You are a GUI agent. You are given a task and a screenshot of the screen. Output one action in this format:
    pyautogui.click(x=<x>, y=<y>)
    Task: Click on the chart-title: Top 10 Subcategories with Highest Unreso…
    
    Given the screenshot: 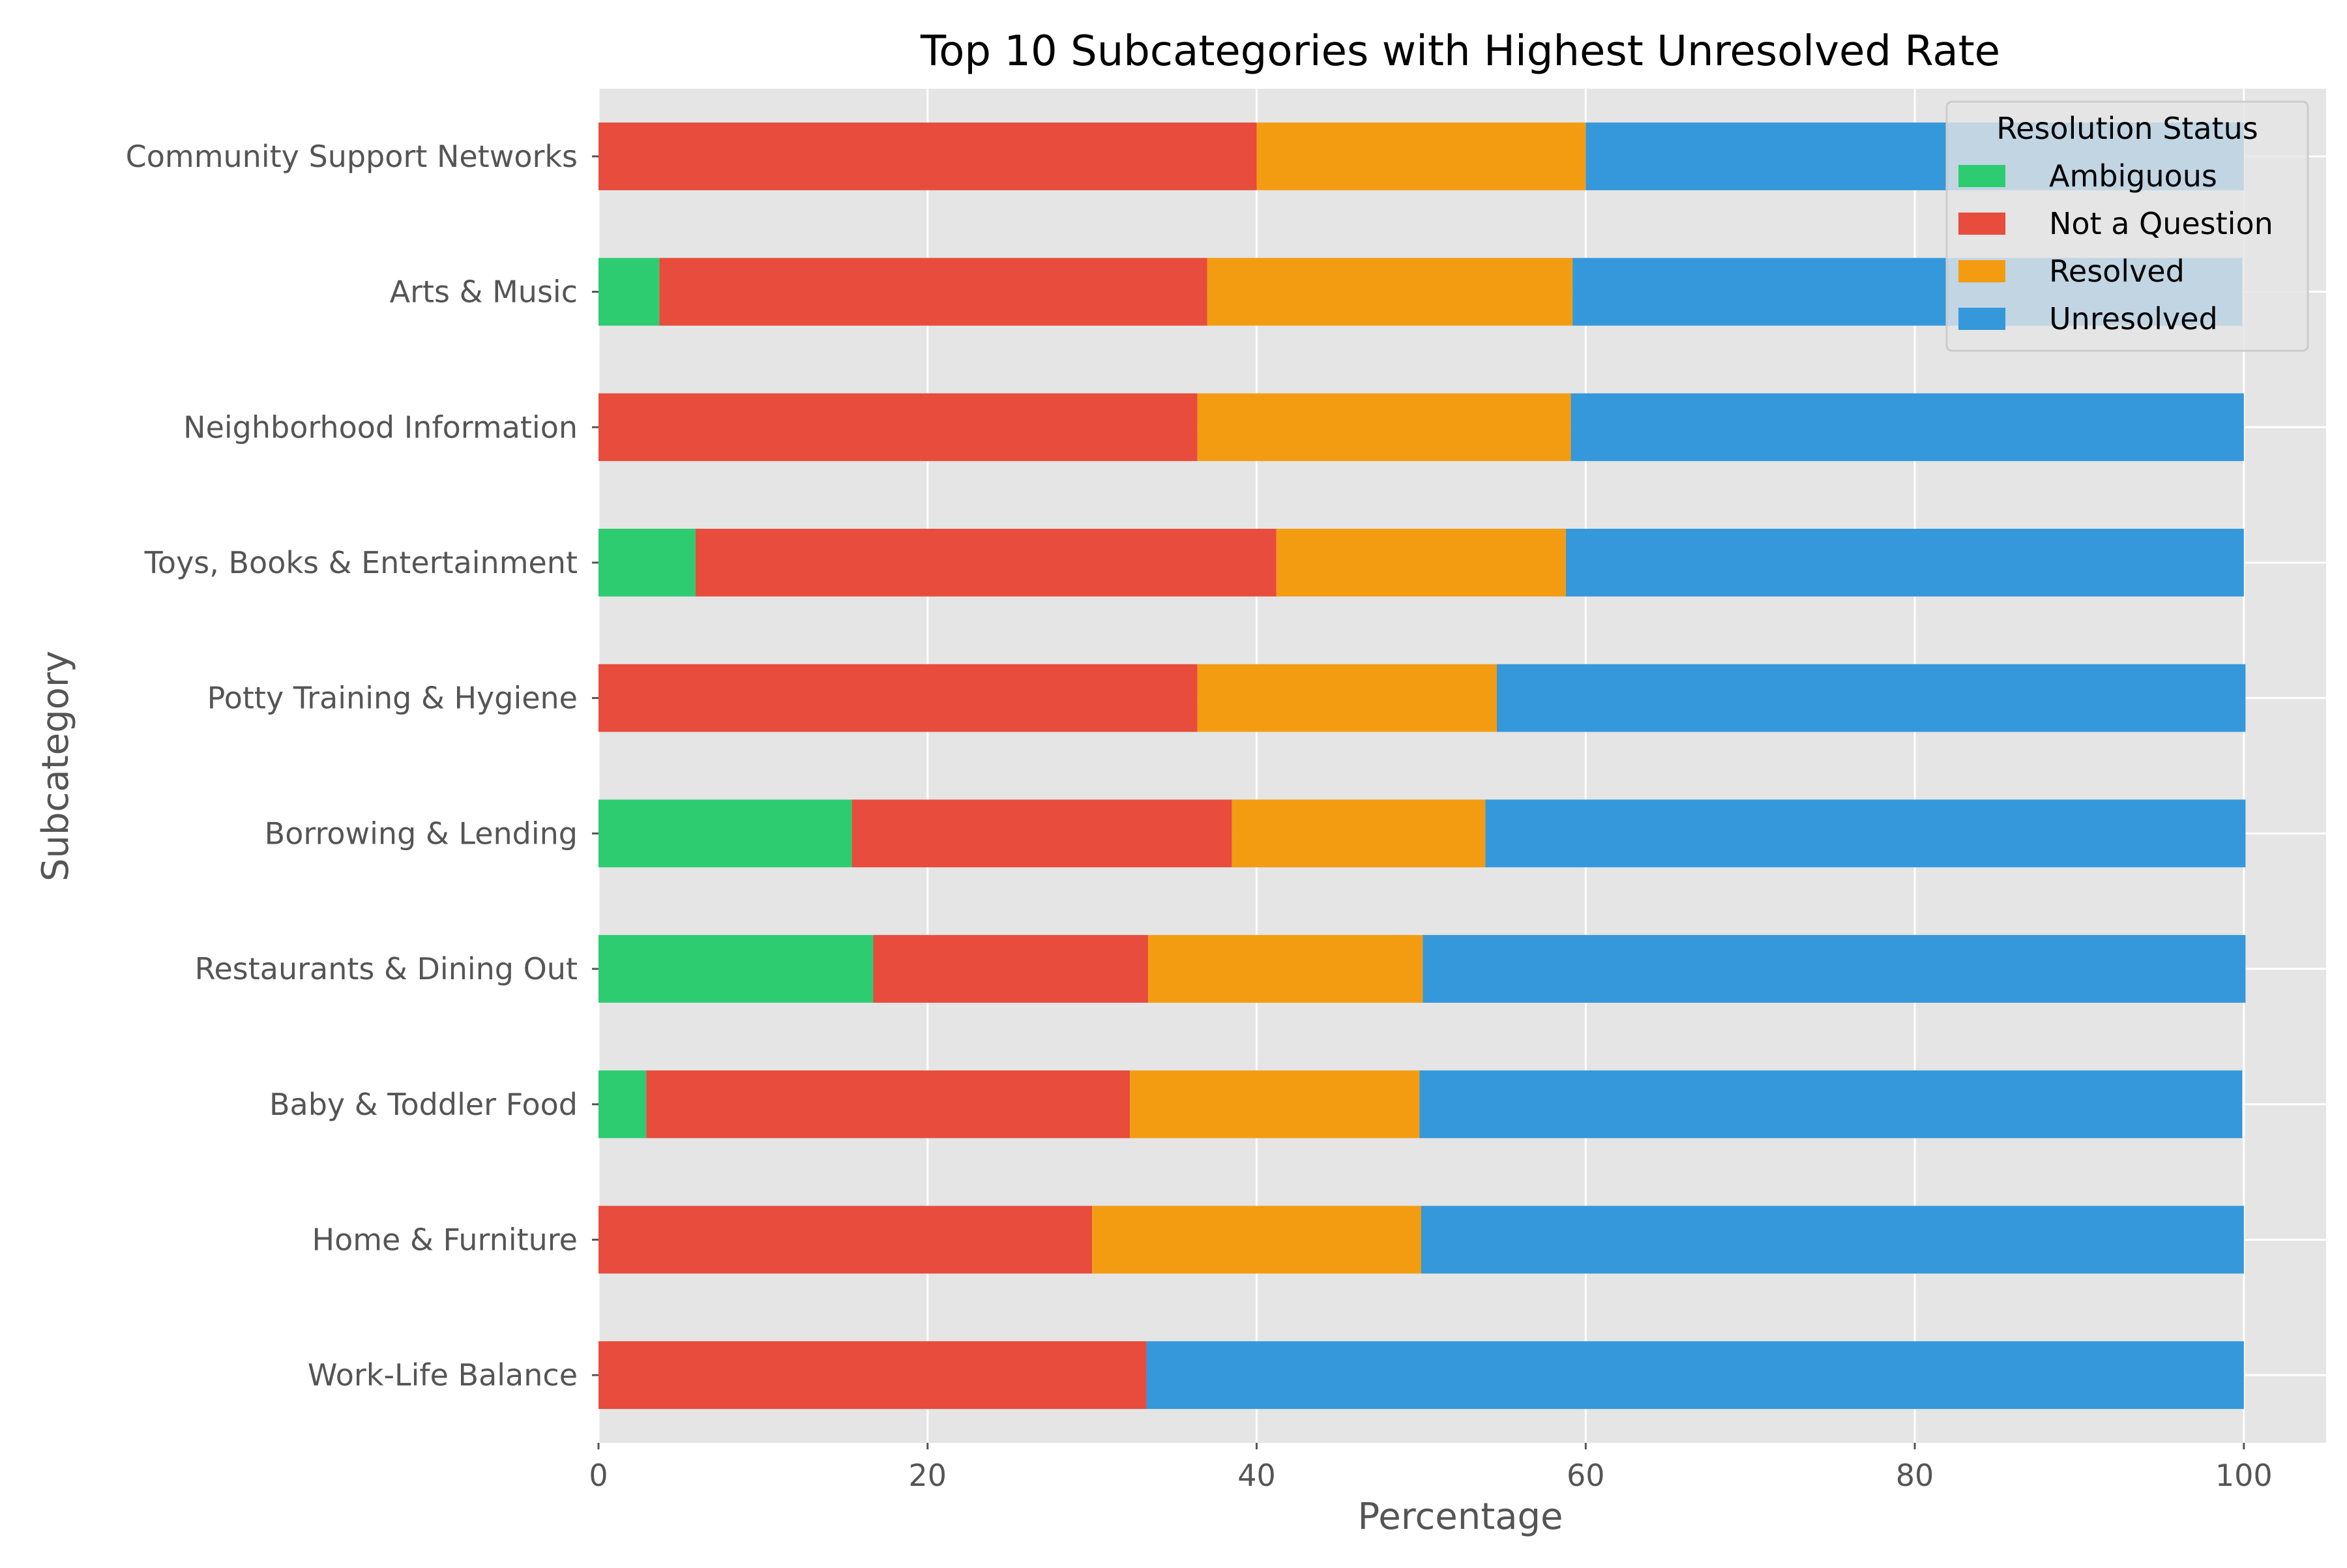 What is the action you would take?
    pyautogui.click(x=1460, y=51)
    